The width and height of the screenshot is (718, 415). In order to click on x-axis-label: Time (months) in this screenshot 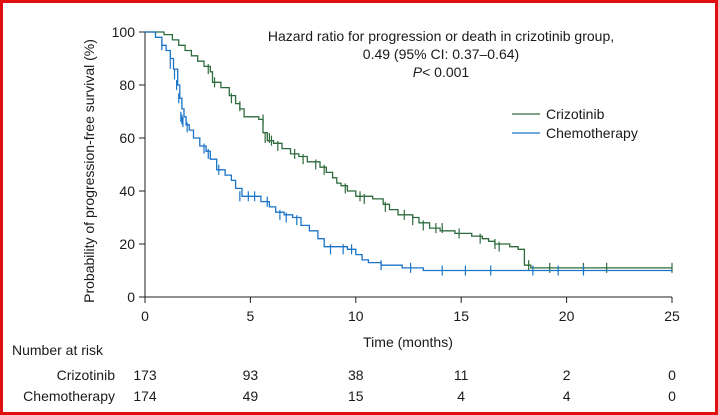, I will do `click(408, 342)`.